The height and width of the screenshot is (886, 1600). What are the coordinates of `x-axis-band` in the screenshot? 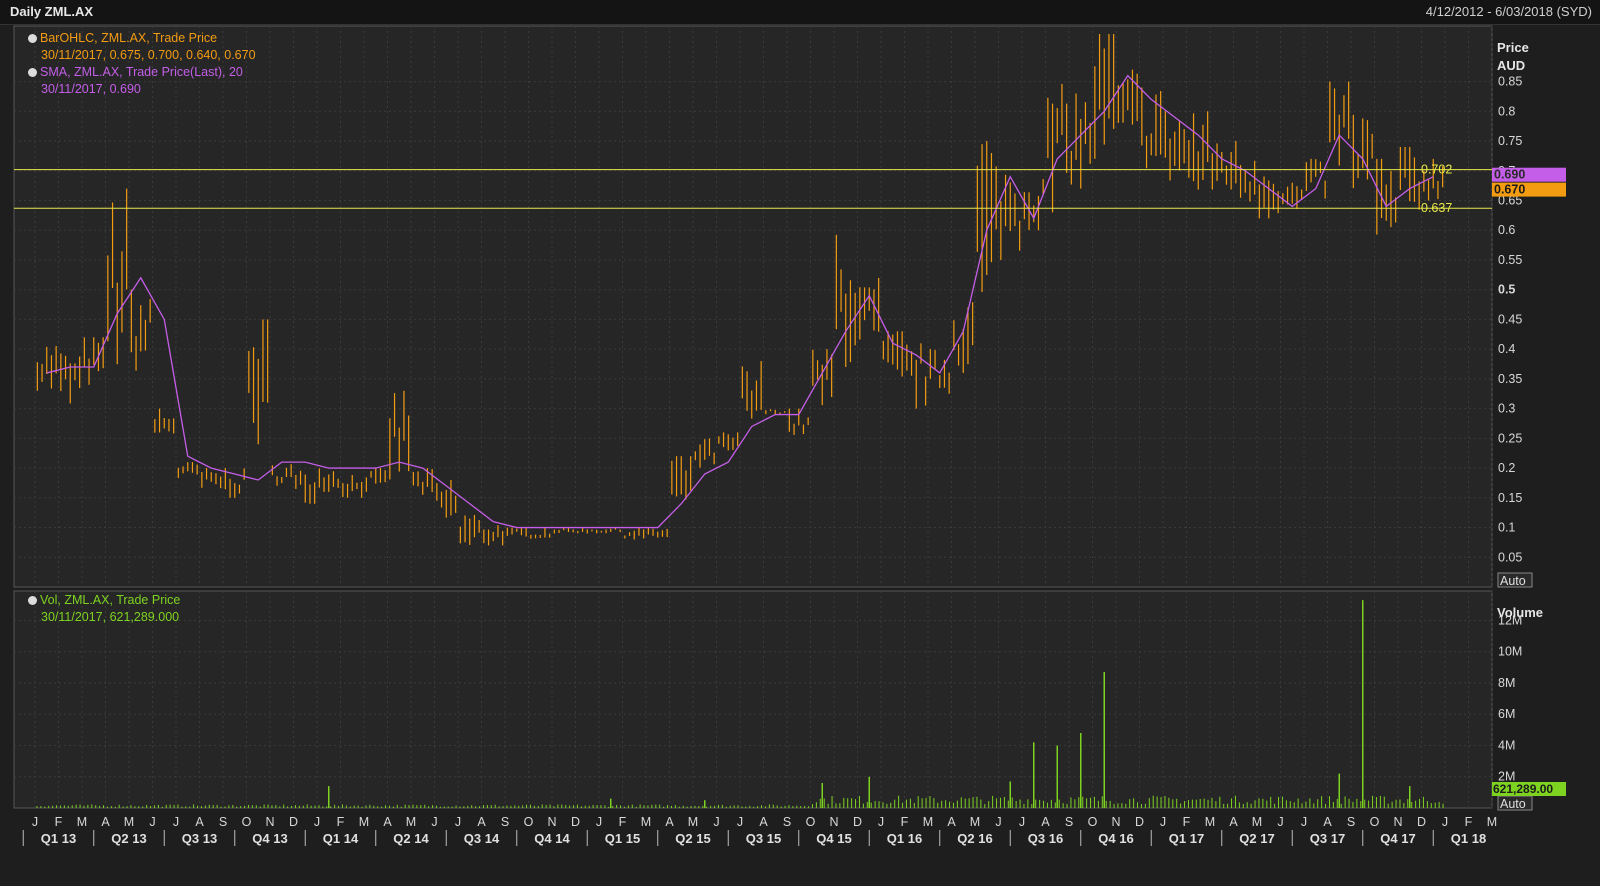 It's located at (800, 835).